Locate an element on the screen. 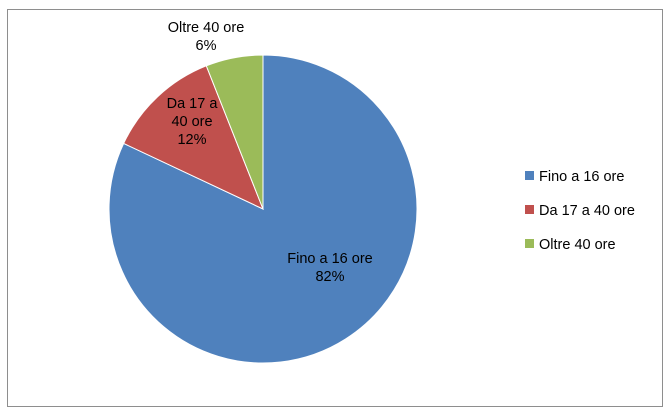 The height and width of the screenshot is (407, 664). legend: Fino a 16 ore Da 17 a 40 ore Oltre 40 ore is located at coordinates (580, 211).